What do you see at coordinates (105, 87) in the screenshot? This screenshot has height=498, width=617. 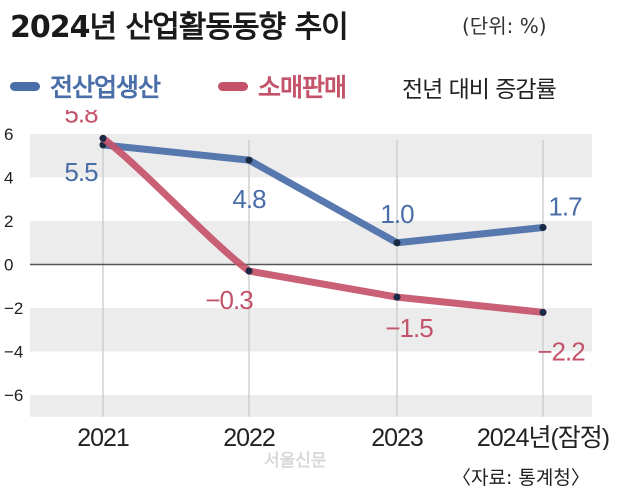 I see `legend-label-1: 전산업생산` at bounding box center [105, 87].